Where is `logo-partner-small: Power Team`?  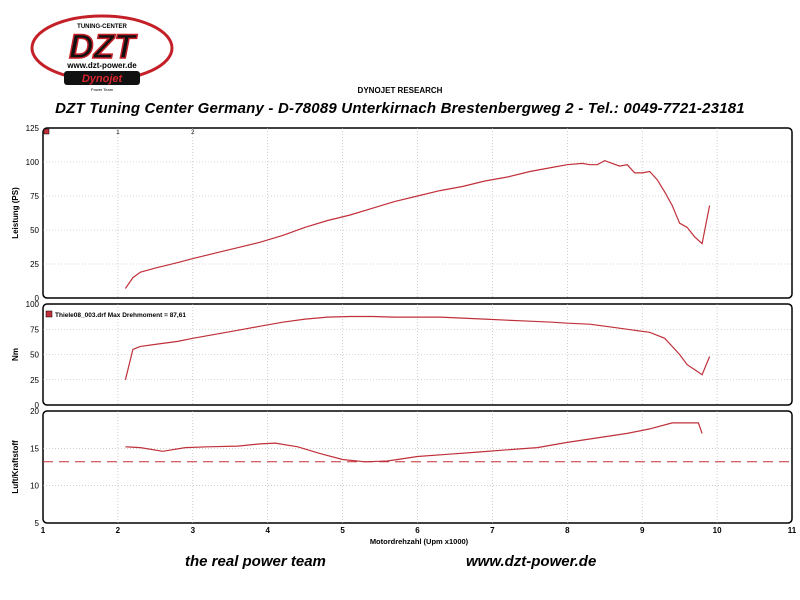
logo-partner-small: Power Team is located at coordinates (102, 89).